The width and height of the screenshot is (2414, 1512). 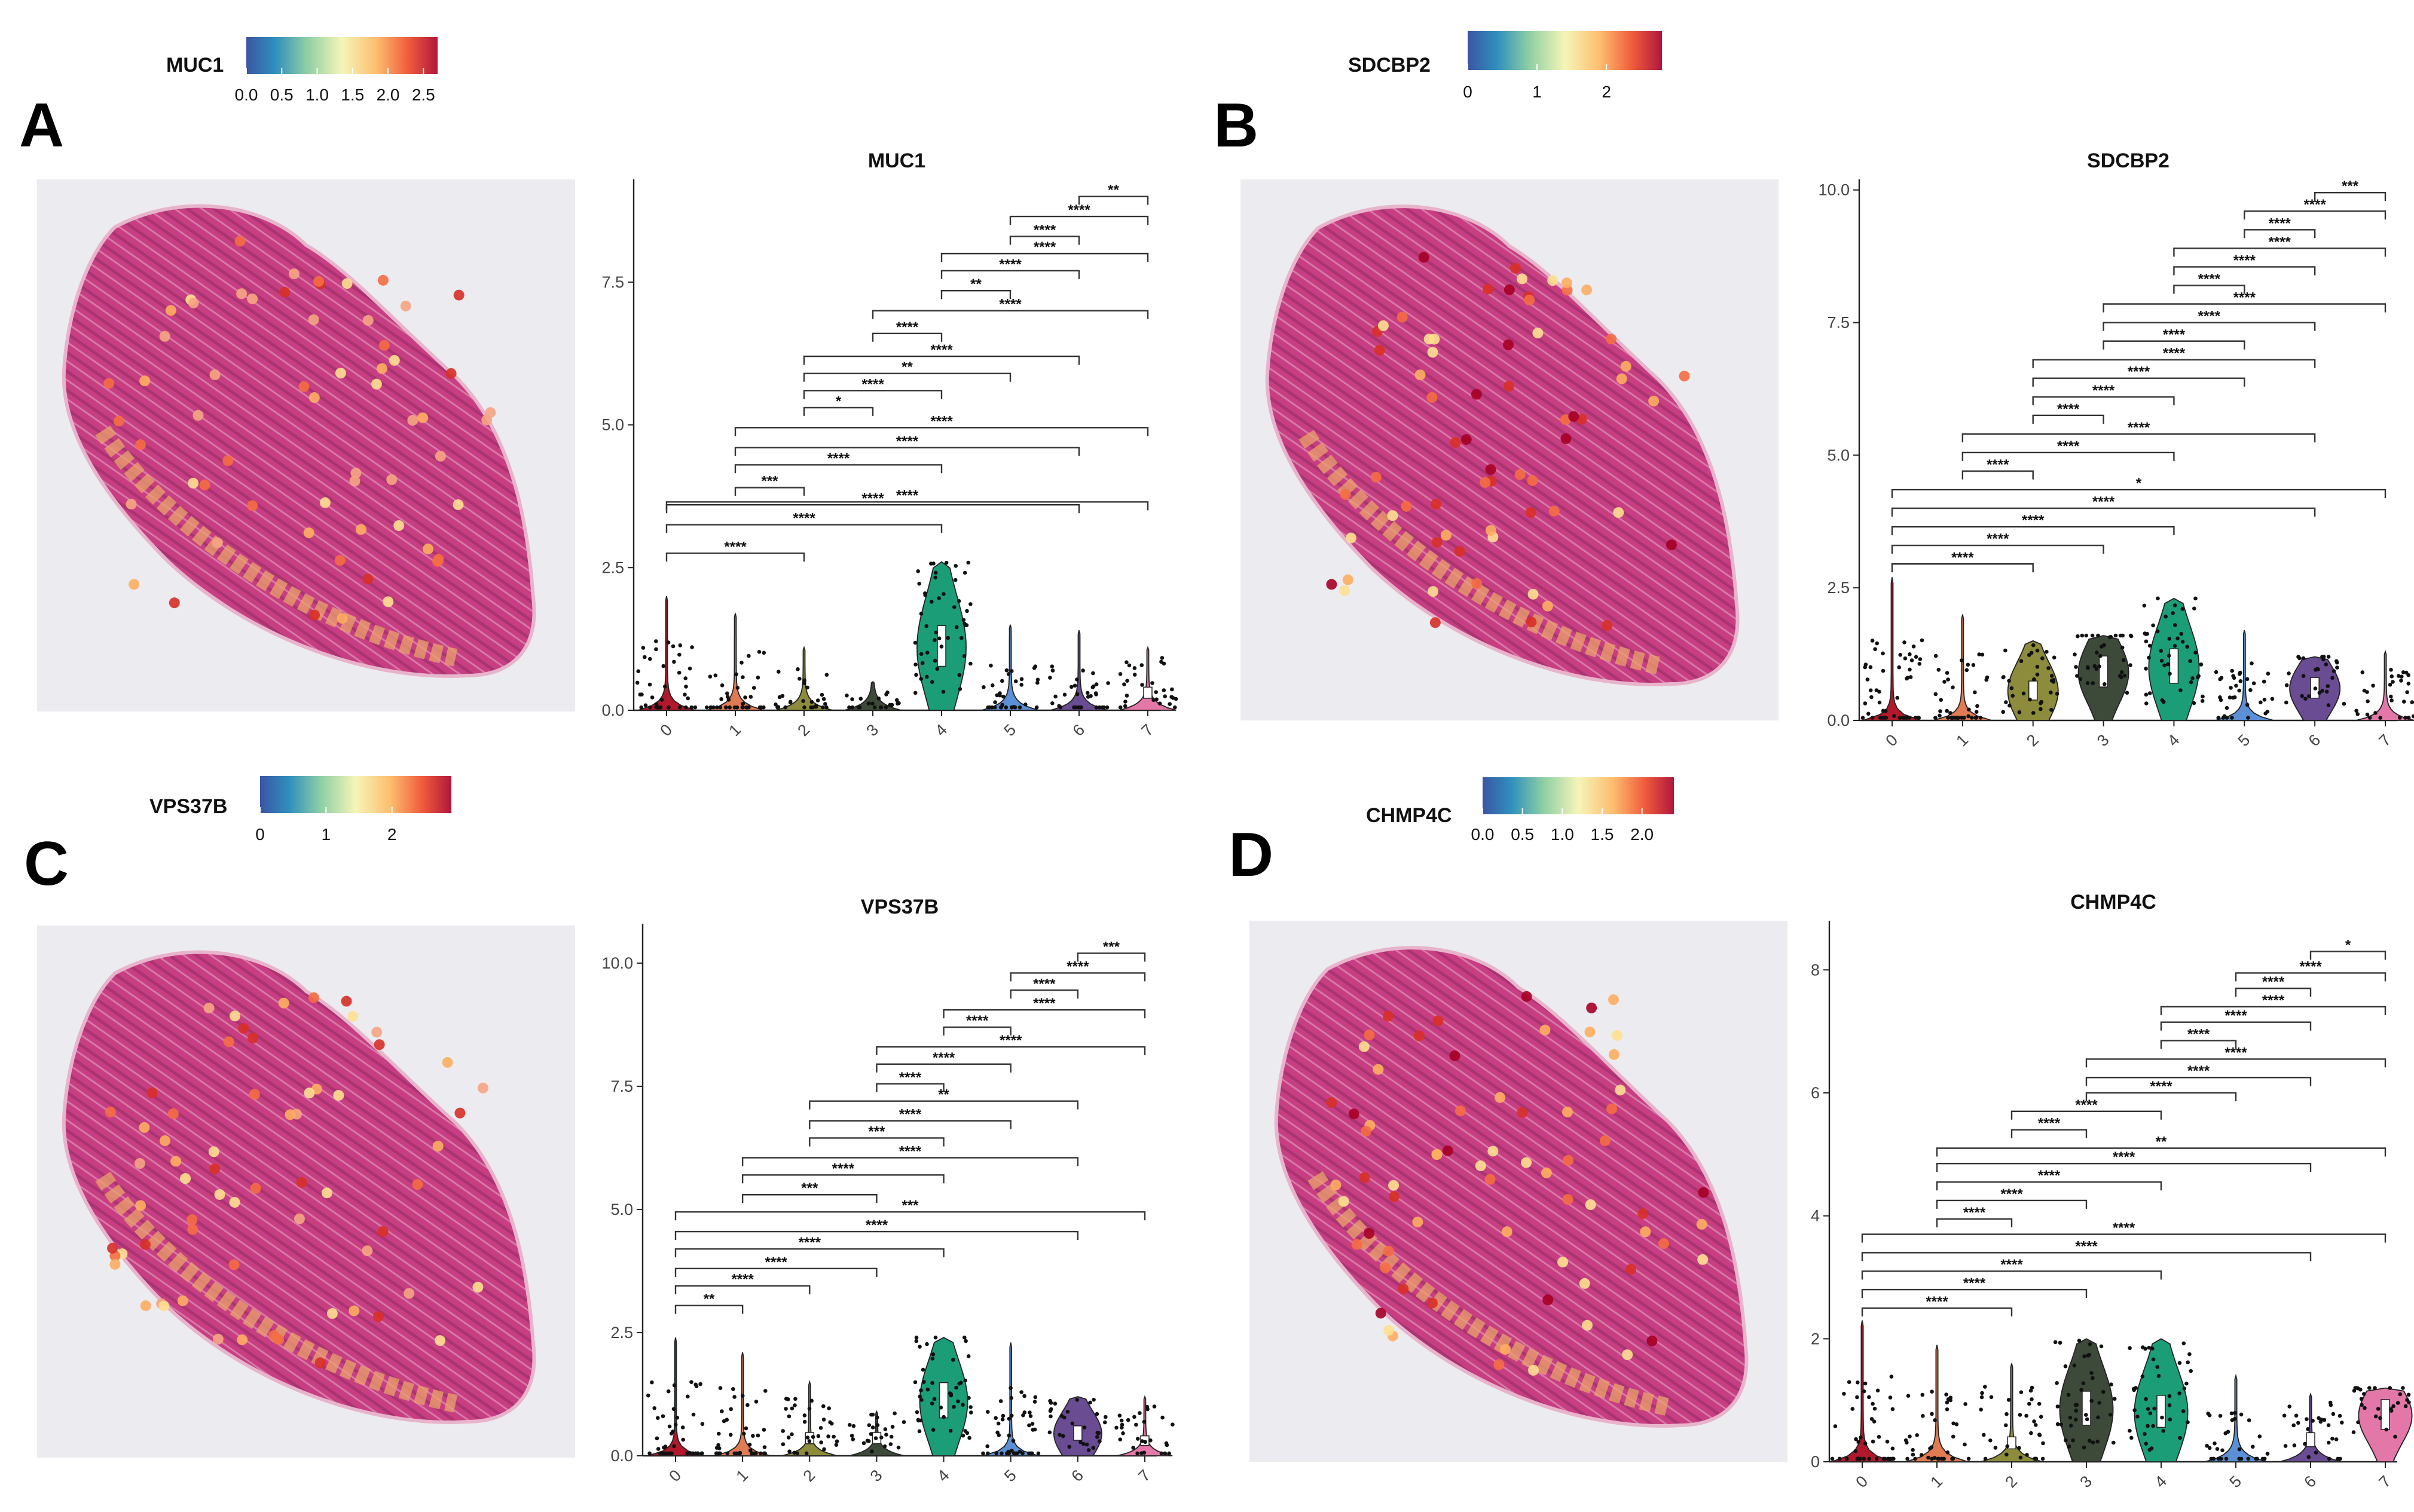 What do you see at coordinates (2085, 1481) in the screenshot?
I see `x-tick-label: 3` at bounding box center [2085, 1481].